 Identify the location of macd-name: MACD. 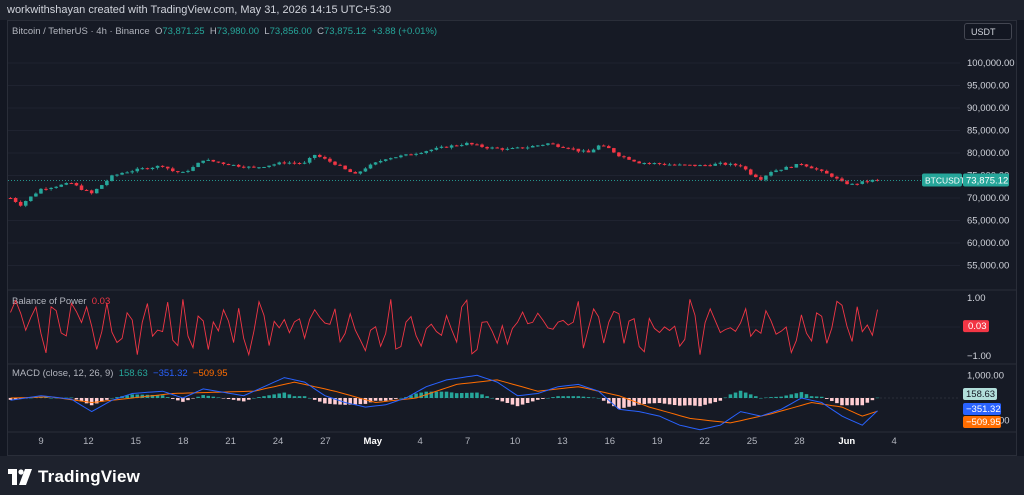
(26, 373).